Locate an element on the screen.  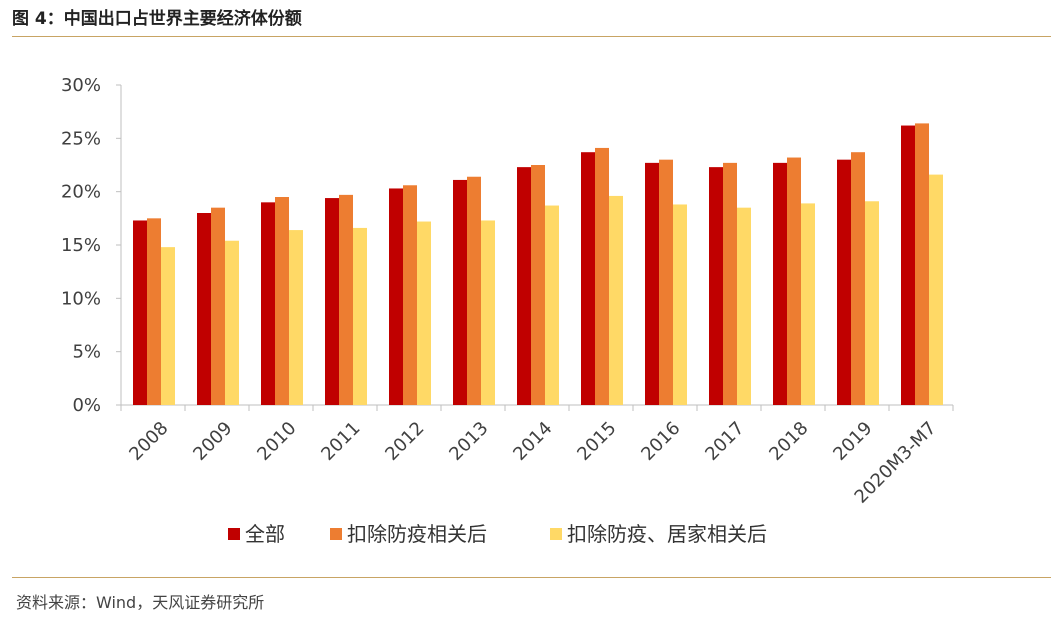
source-divider is located at coordinates (531, 577).